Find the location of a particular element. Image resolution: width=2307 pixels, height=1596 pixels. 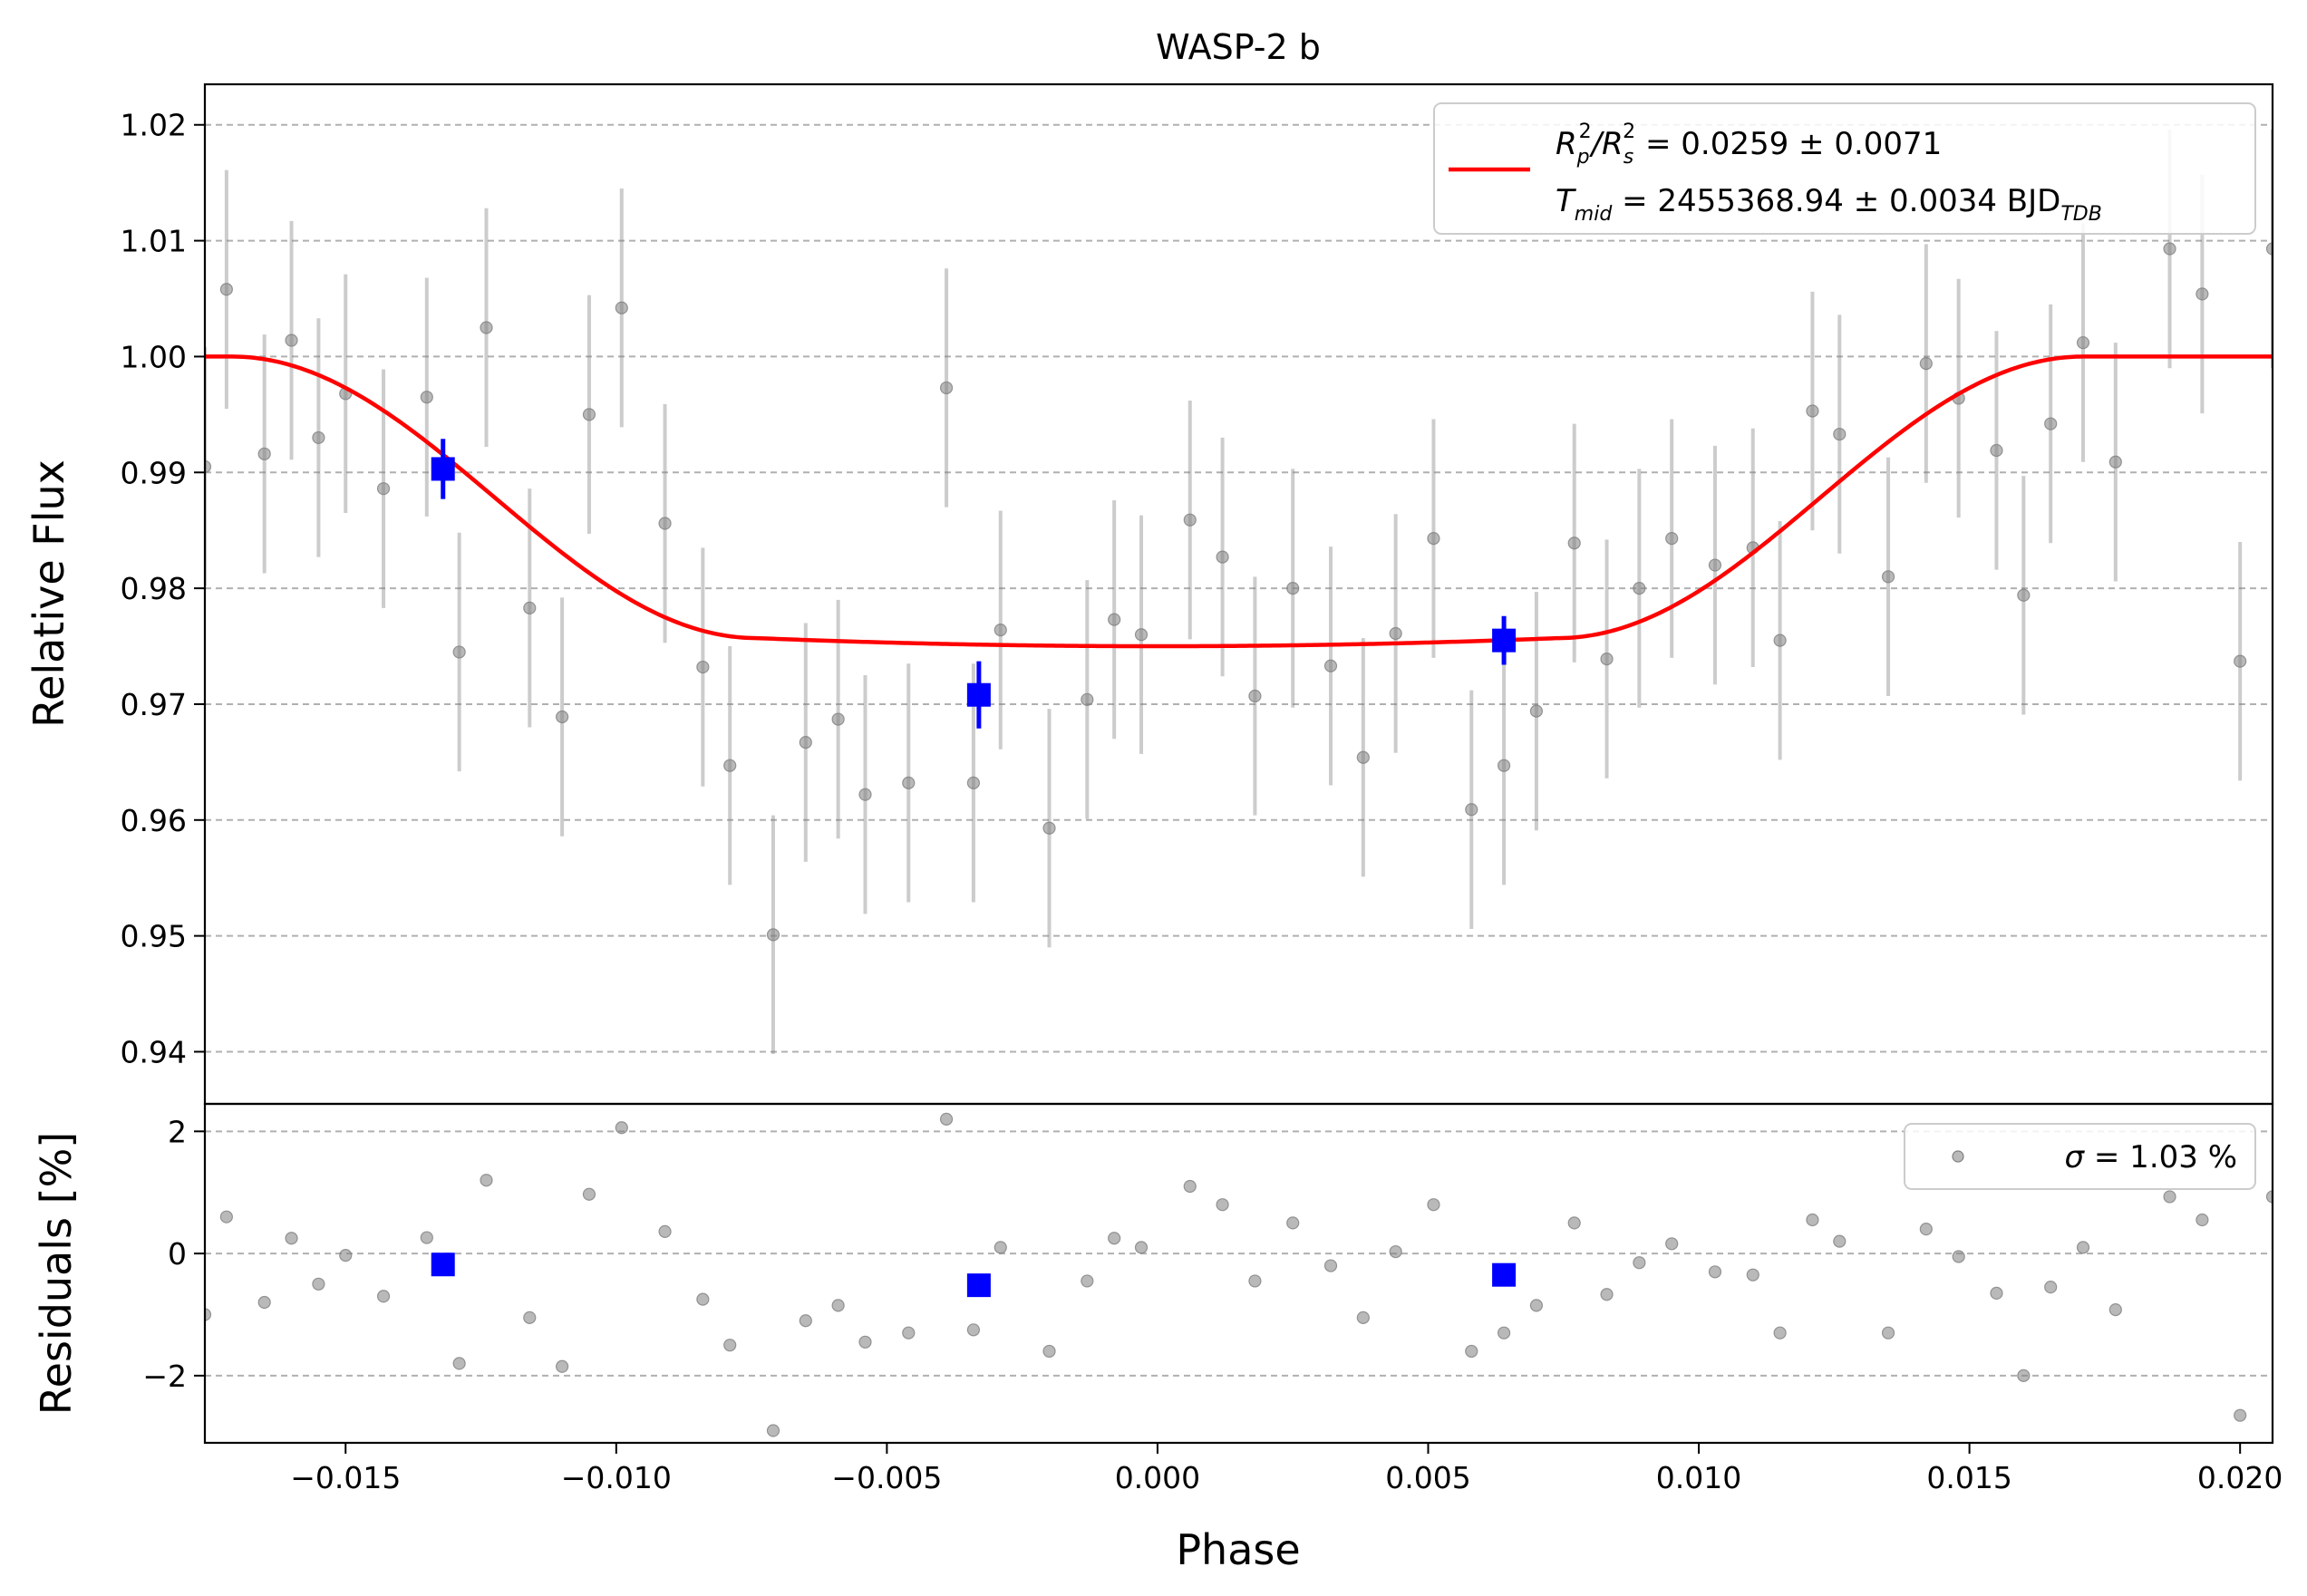

top-ytick-label: 0.97 is located at coordinates (154, 704).